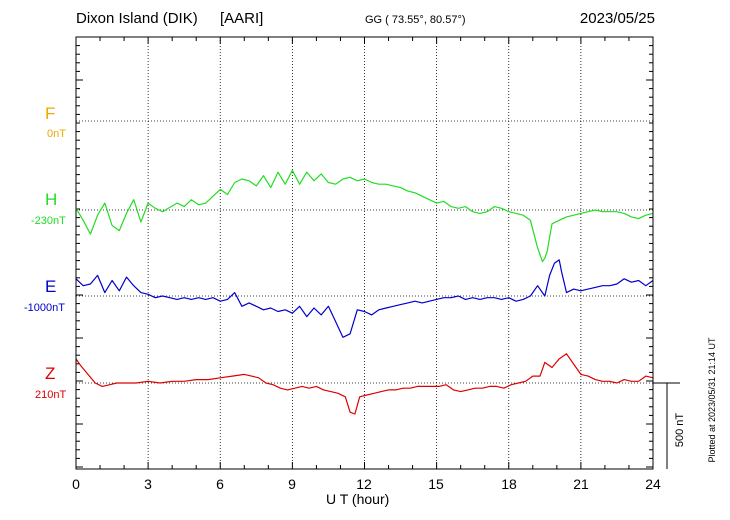 The width and height of the screenshot is (730, 520). Describe the element at coordinates (242, 18) in the screenshot. I see `institute-label: [AARI]` at that location.